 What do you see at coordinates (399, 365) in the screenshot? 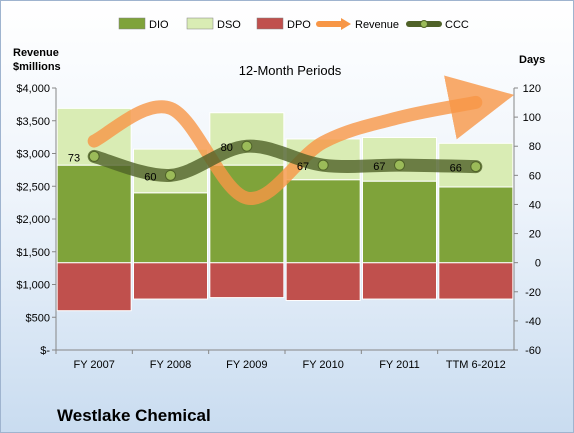
I see `x-tick-label: FY 2011` at bounding box center [399, 365].